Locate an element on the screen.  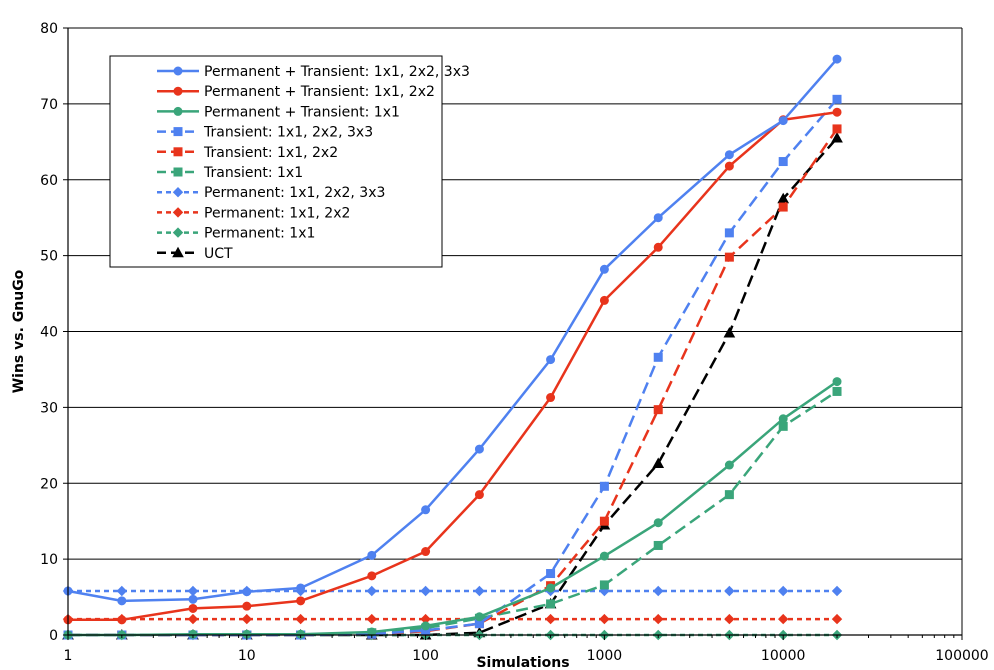
legend-label: Permanent: 1x1, 2x2, 3x3 is located at coordinates (294, 193).